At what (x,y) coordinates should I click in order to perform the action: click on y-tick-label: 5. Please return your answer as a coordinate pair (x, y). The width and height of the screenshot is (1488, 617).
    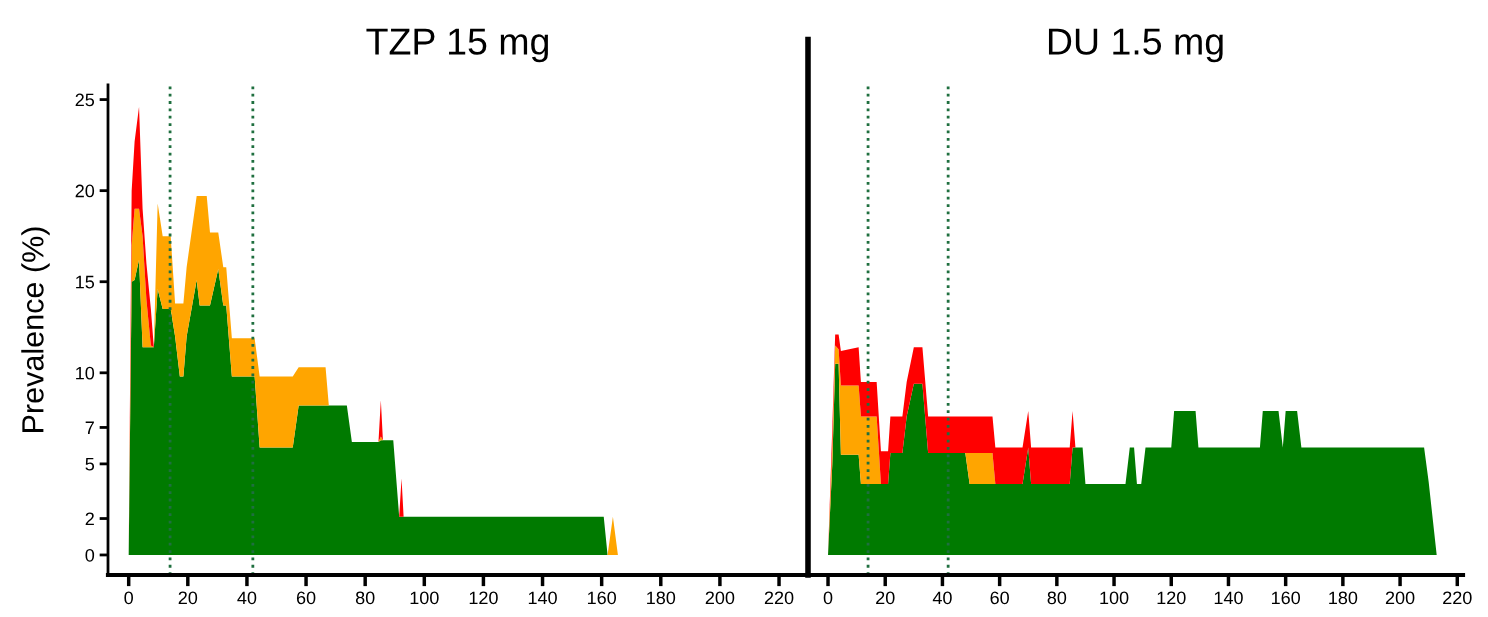
    Looking at the image, I should click on (90, 464).